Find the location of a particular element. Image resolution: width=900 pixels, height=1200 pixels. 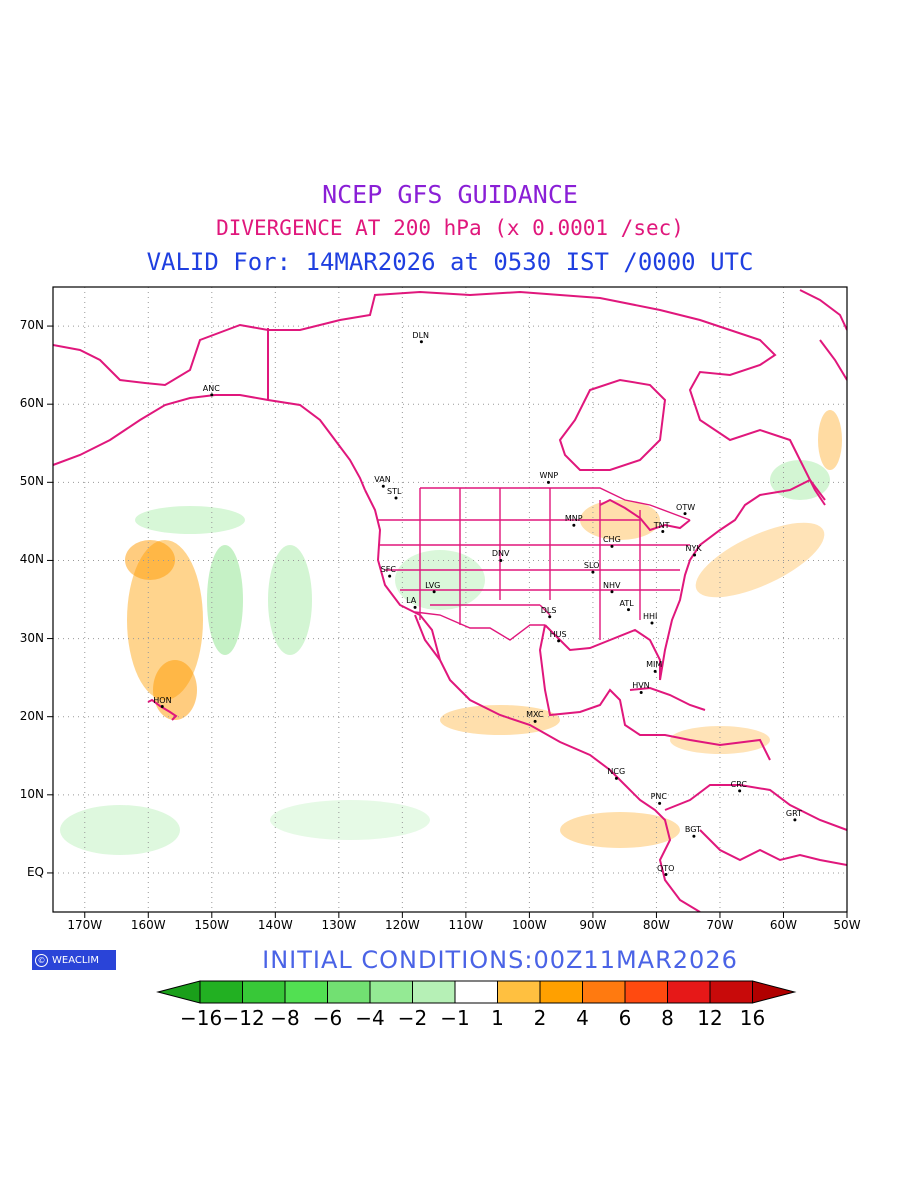

colorbar-label: −8 is located at coordinates (285, 1018).